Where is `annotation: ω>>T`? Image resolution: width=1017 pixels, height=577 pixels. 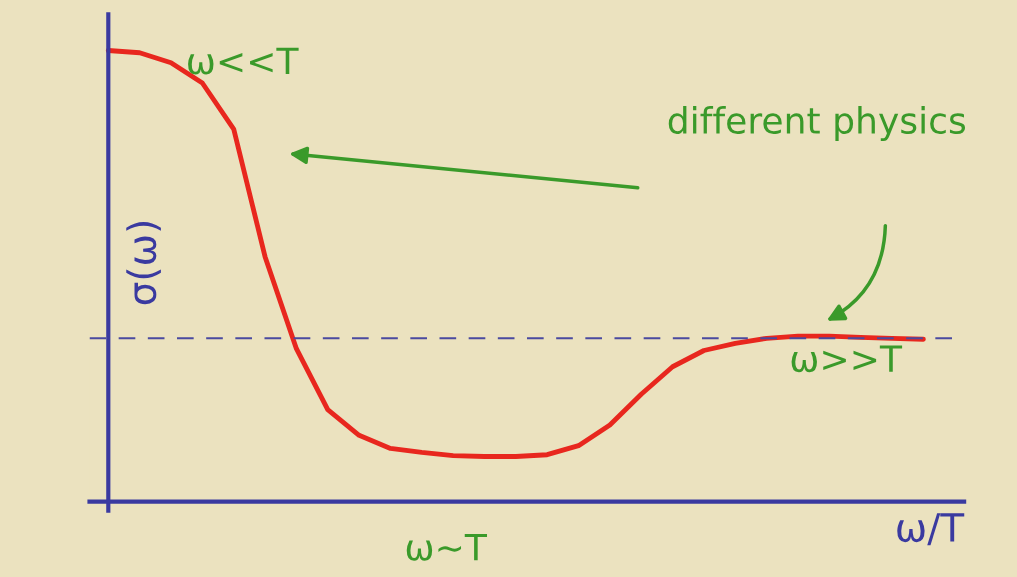
annotation: ω>>T is located at coordinates (847, 359).